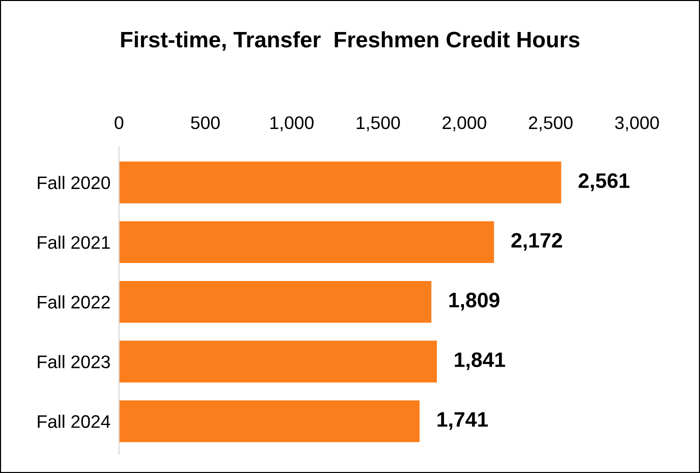  Describe the element at coordinates (292, 124) in the screenshot. I see `x-tick-label: 1,000` at that location.